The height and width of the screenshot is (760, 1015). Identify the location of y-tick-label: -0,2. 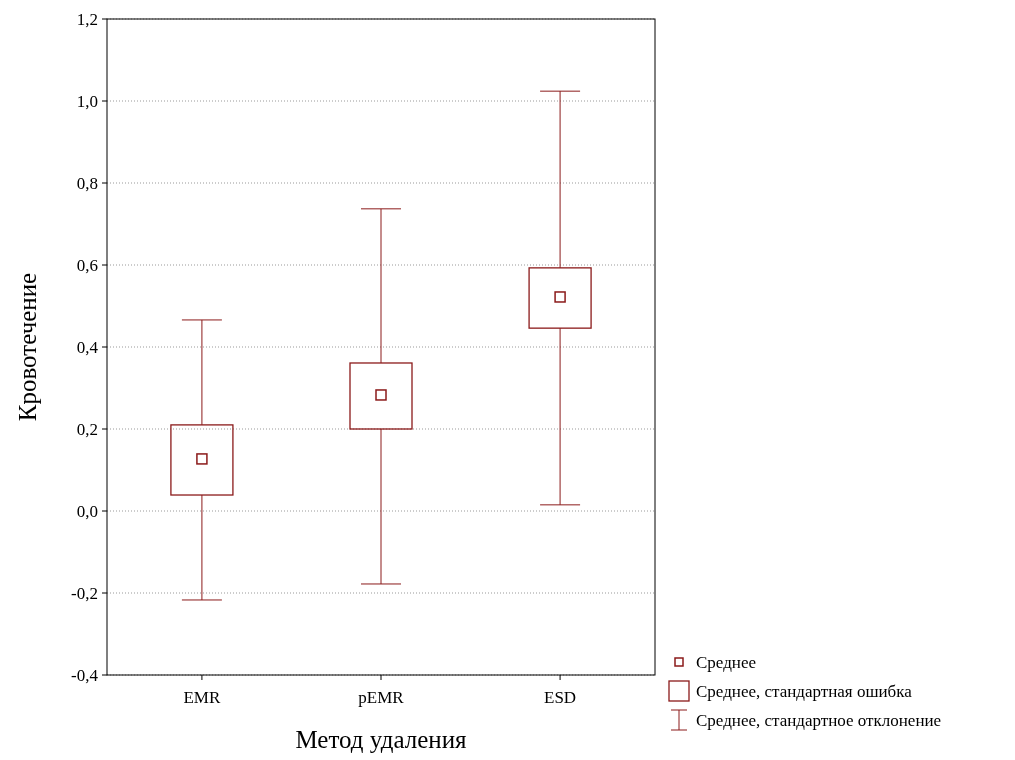
(84, 593).